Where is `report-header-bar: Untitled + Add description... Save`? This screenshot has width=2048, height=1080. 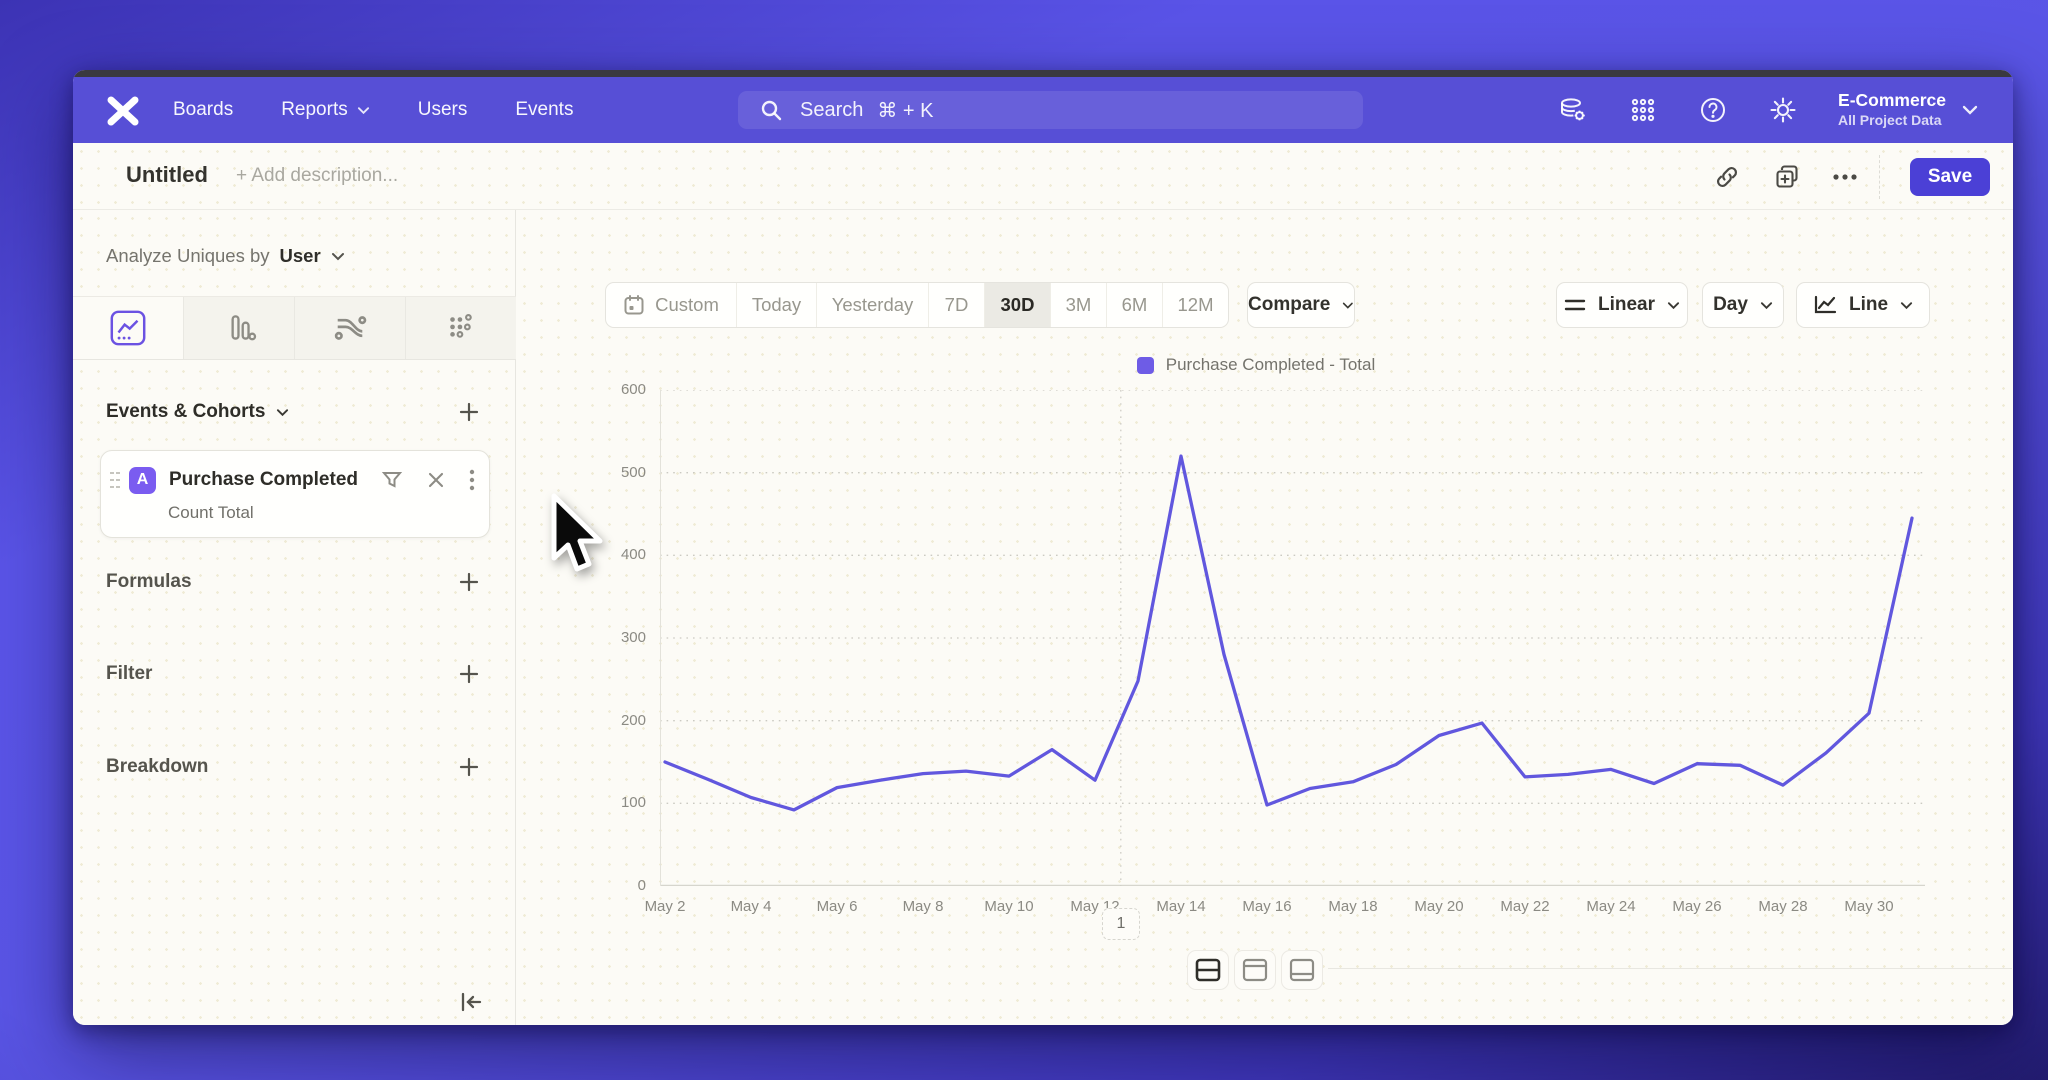 report-header-bar: Untitled + Add description... Save is located at coordinates (1043, 176).